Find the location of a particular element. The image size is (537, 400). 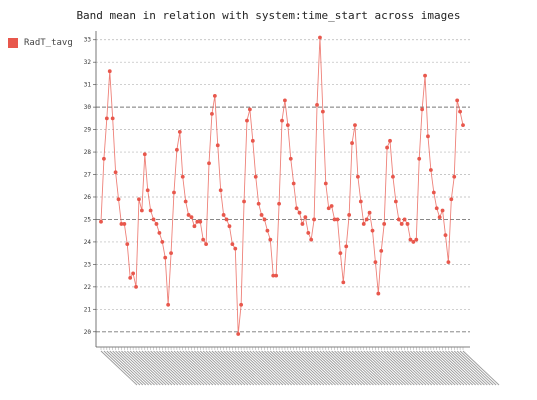

y-tick-label-25: 25 is located at coordinates (88, 219).